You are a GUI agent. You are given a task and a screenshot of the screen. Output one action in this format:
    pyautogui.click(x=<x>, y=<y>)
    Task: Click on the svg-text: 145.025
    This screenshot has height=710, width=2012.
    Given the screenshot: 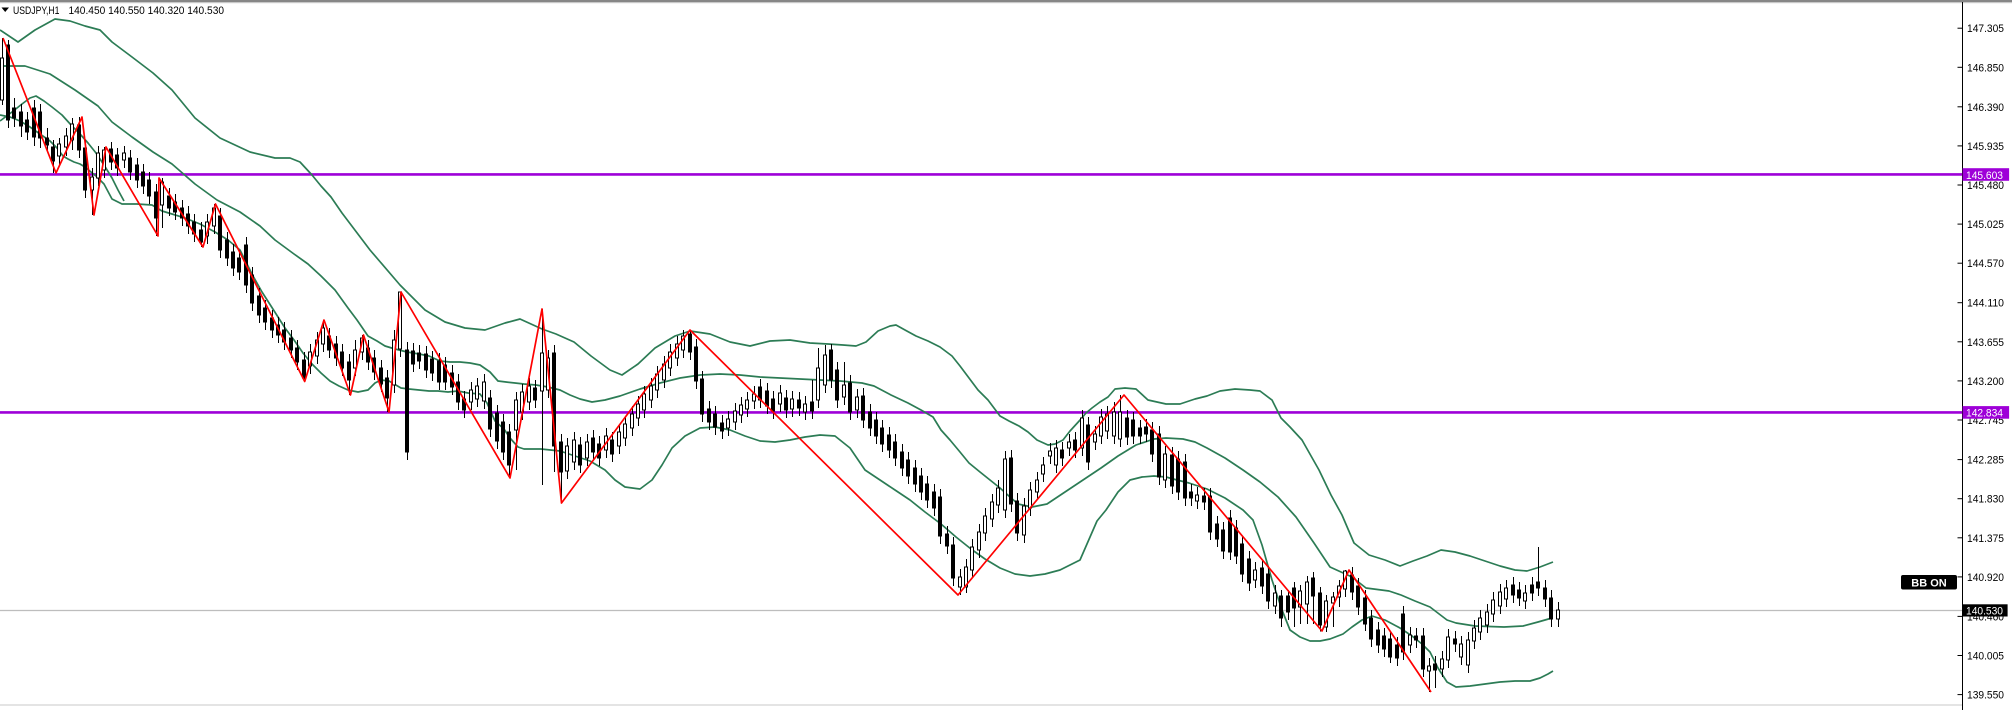 What is the action you would take?
    pyautogui.click(x=1985, y=225)
    